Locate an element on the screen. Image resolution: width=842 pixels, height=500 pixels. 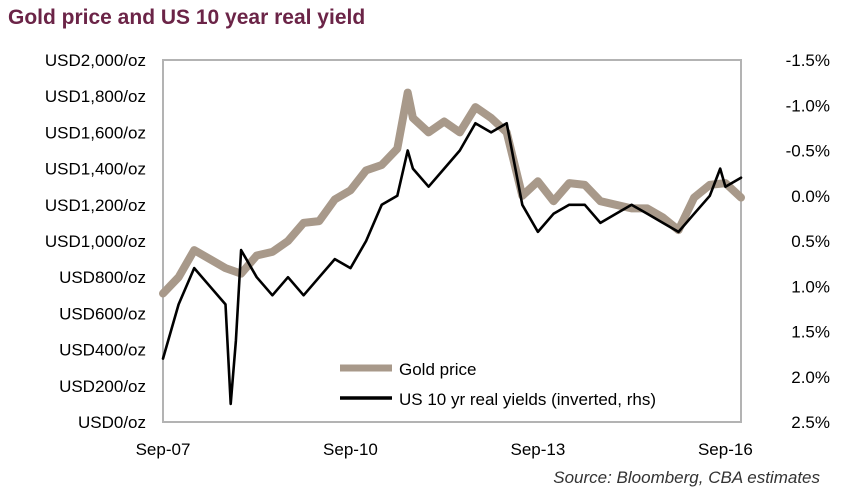
x-tick-label: Sep-07 is located at coordinates (163, 449).